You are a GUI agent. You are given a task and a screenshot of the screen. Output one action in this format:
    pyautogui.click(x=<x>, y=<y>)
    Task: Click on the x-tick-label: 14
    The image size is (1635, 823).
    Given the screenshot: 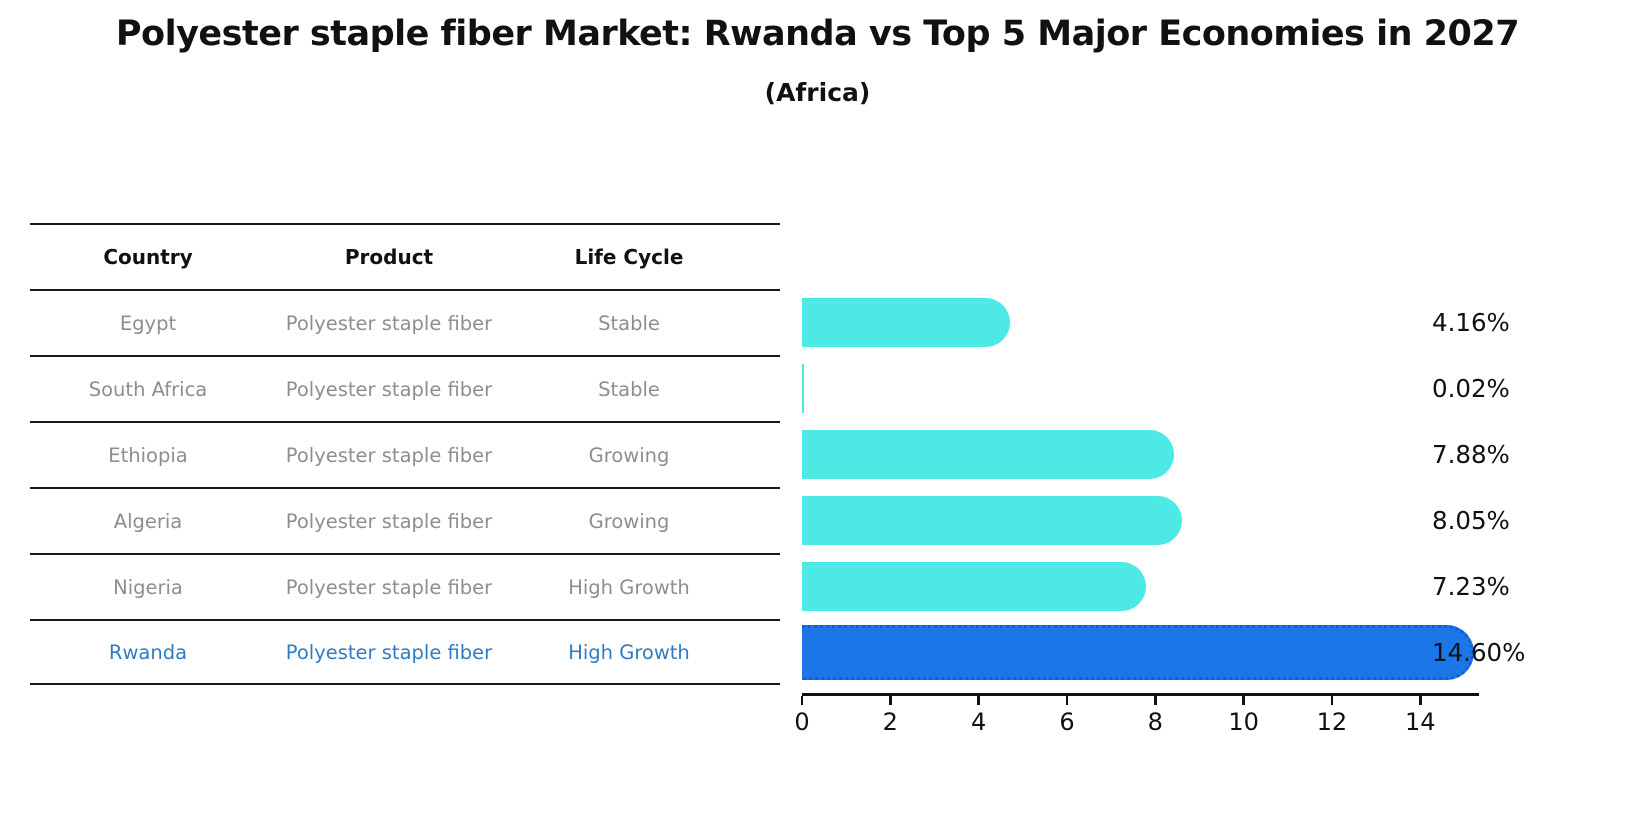 What is the action you would take?
    pyautogui.click(x=1420, y=722)
    